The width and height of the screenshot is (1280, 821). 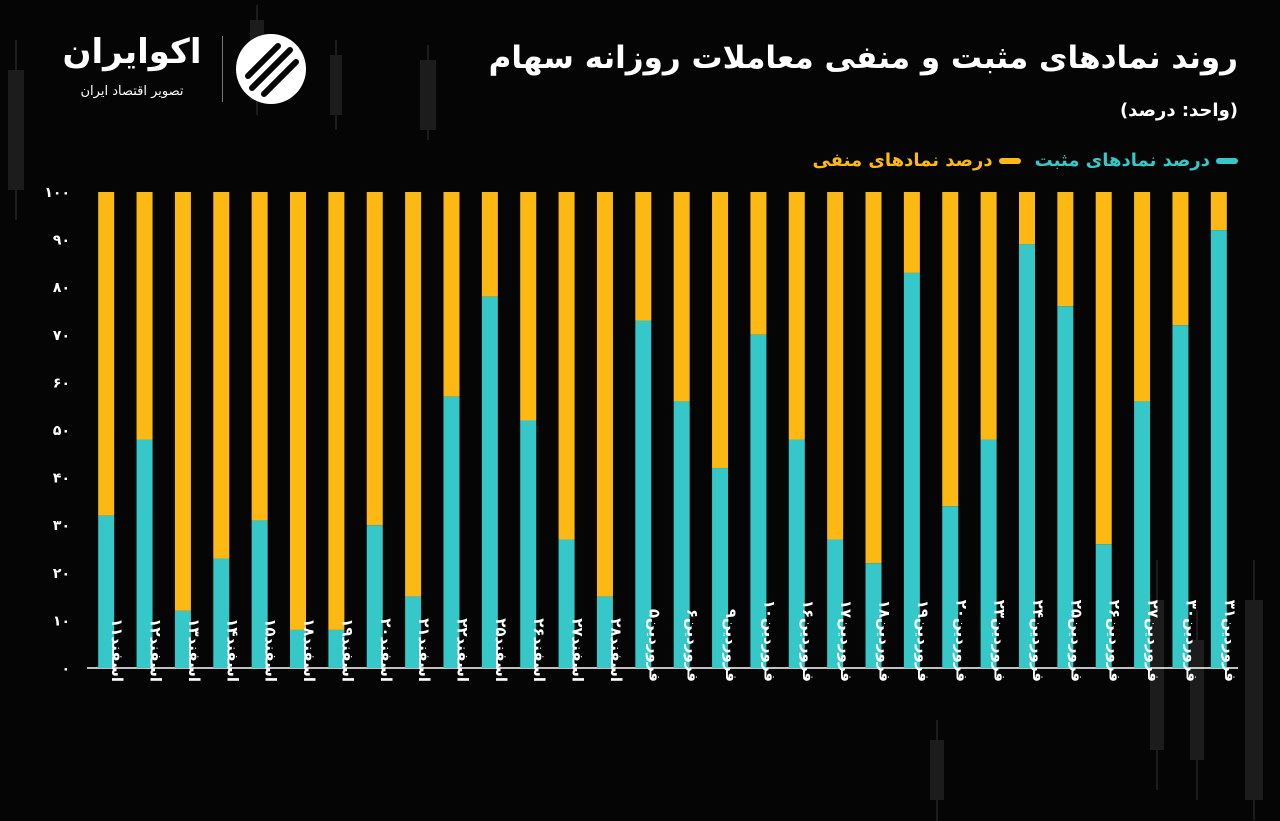 I want to click on x-tick-label: اسفند۱۱, so click(x=117, y=650).